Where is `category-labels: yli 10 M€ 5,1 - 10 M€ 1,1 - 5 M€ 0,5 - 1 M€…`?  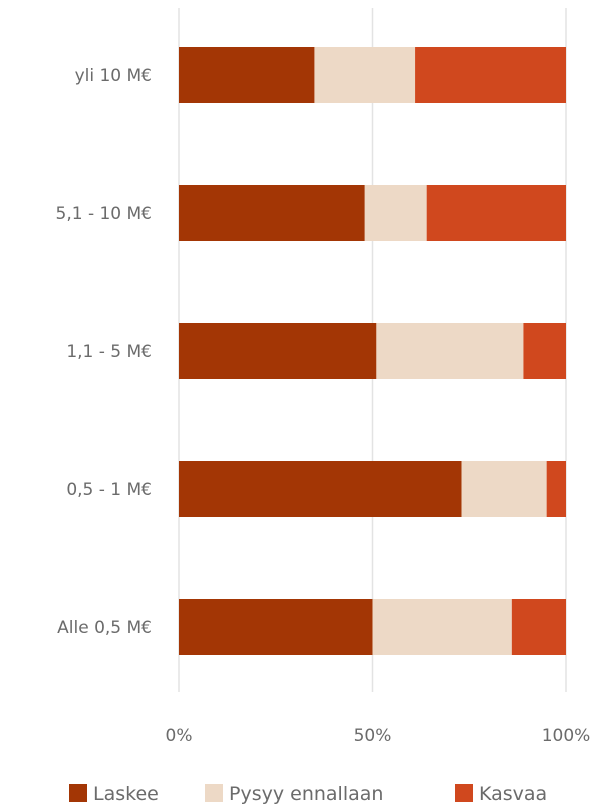 category-labels: yli 10 M€ 5,1 - 10 M€ 1,1 - 5 M€ 0,5 - 1 M€… is located at coordinates (104, 352).